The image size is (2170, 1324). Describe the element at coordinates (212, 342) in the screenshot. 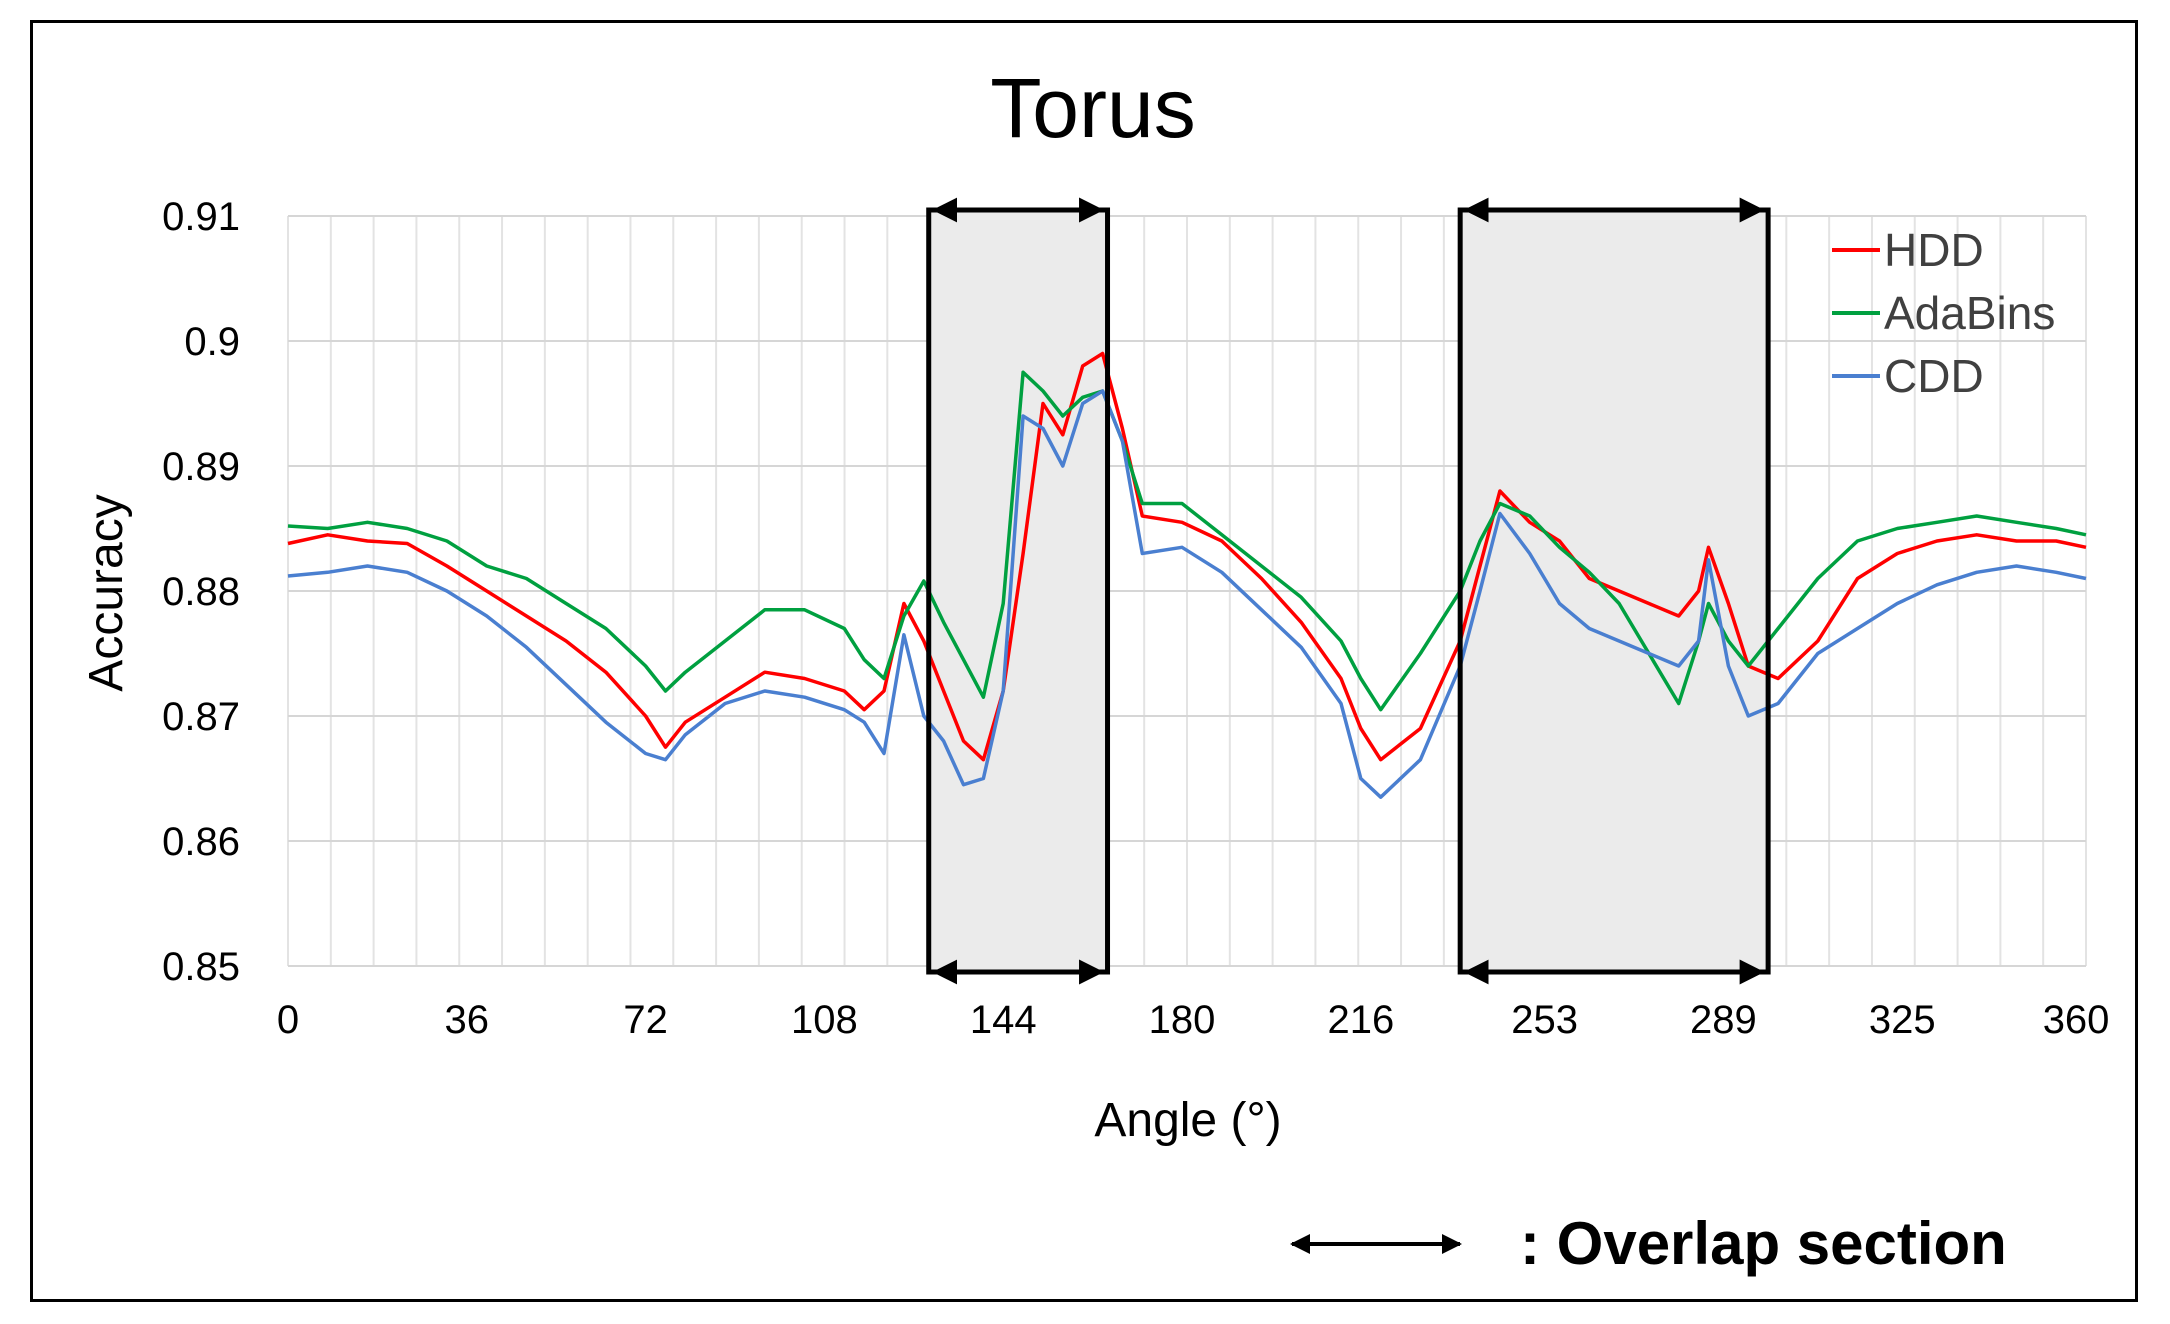

I see `y-tick-label: 0.9` at that location.